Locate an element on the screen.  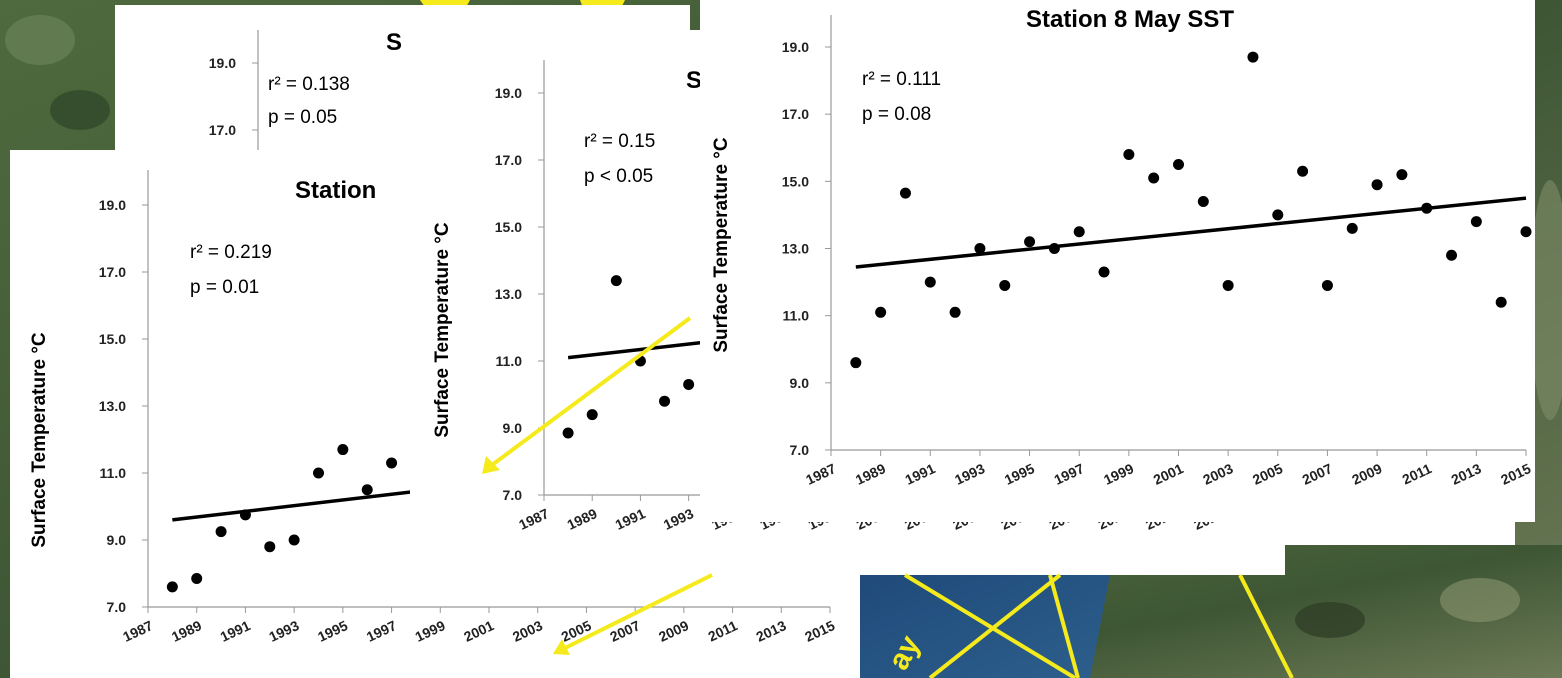
annotation: p = 0.01 is located at coordinates (224, 287).